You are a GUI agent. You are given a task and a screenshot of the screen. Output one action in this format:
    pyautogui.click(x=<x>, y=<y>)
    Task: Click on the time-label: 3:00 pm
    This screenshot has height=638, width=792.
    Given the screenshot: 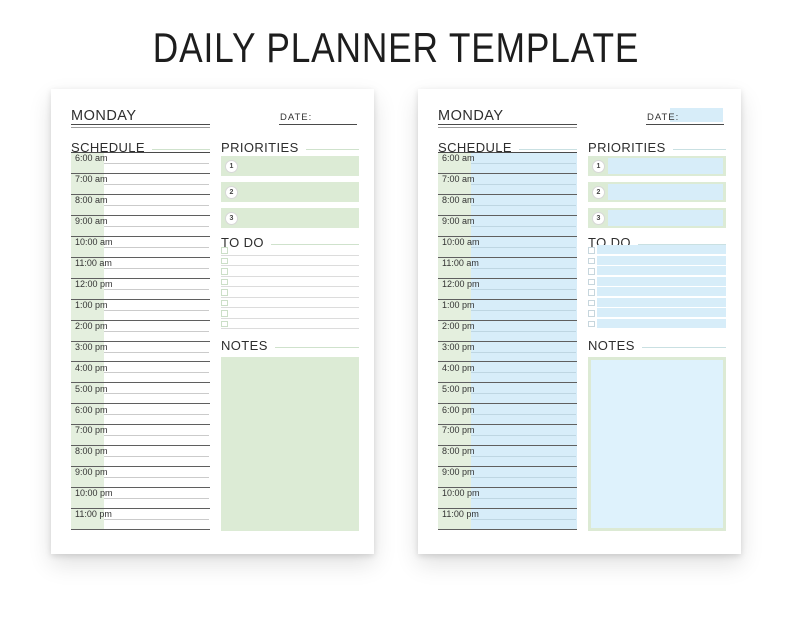 What is the action you would take?
    pyautogui.click(x=91, y=346)
    